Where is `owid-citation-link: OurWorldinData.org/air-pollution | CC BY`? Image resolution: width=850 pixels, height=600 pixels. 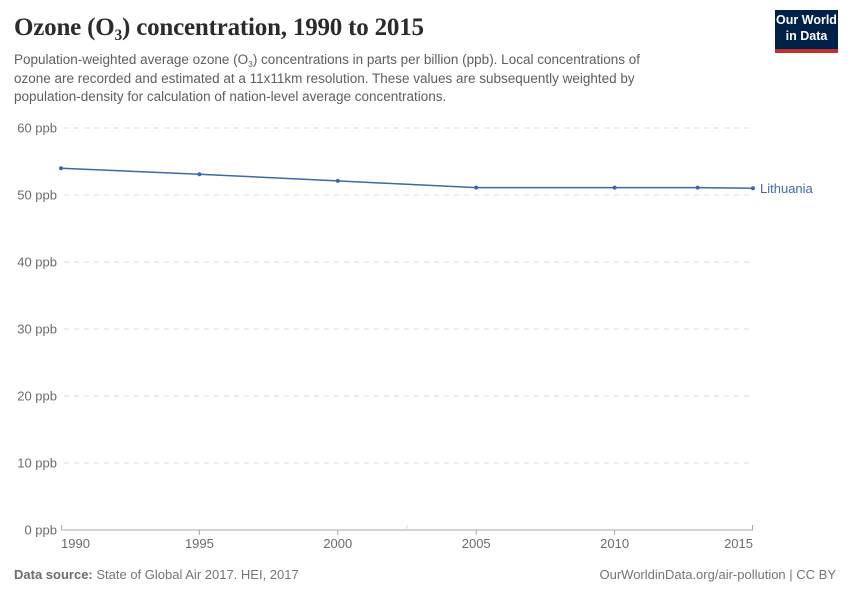 owid-citation-link: OurWorldinData.org/air-pollution | CC BY is located at coordinates (717, 574).